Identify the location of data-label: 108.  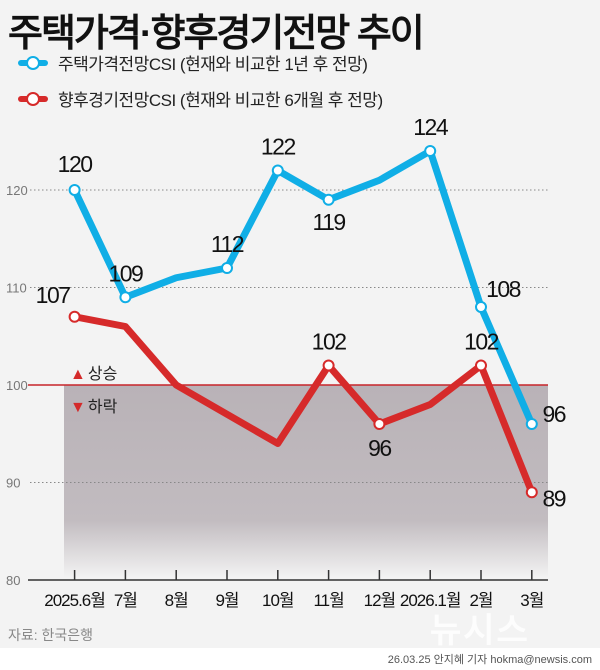
(503, 289).